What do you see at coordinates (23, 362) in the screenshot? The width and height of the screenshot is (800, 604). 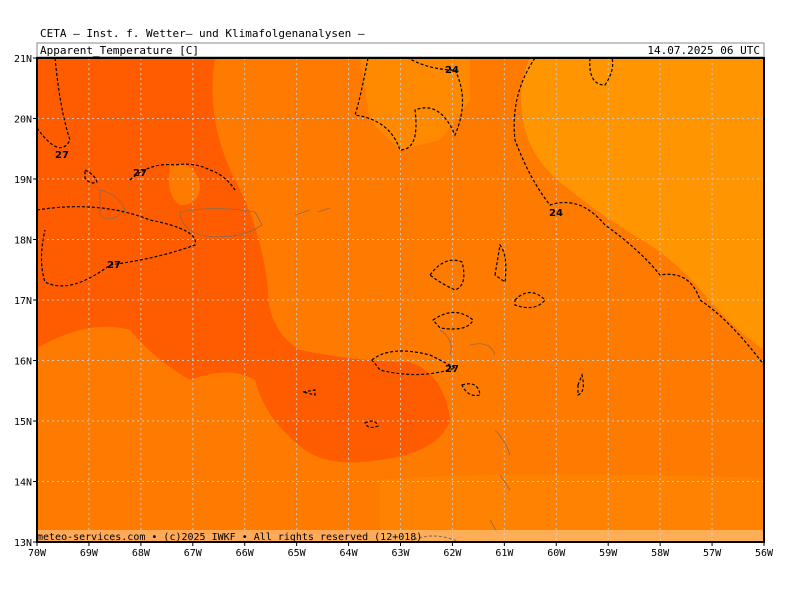 I see `lat-label: 16N` at bounding box center [23, 362].